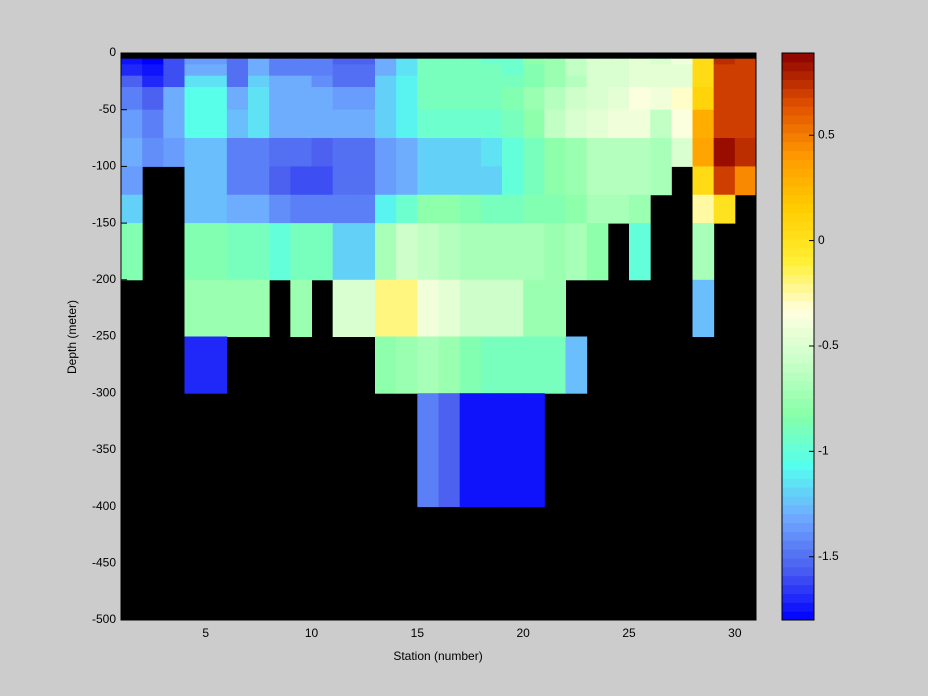 The width and height of the screenshot is (928, 696). What do you see at coordinates (104, 392) in the screenshot?
I see `y-tick-label: -300` at bounding box center [104, 392].